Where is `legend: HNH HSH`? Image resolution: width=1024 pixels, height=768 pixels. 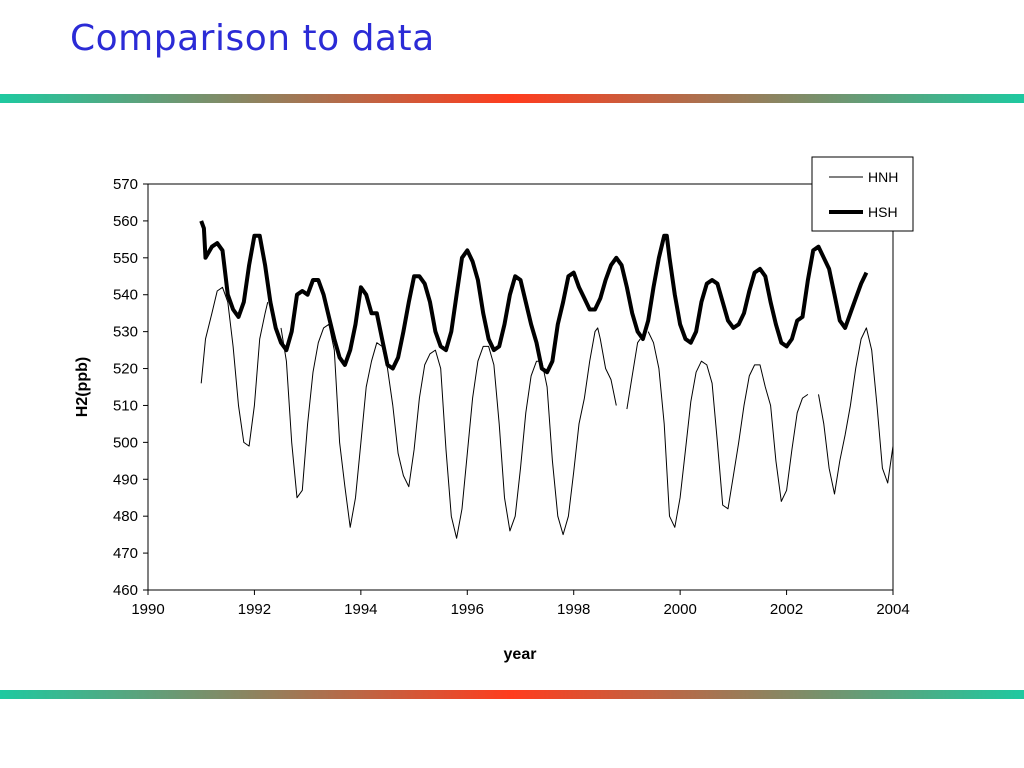 legend: HNH HSH is located at coordinates (862, 194).